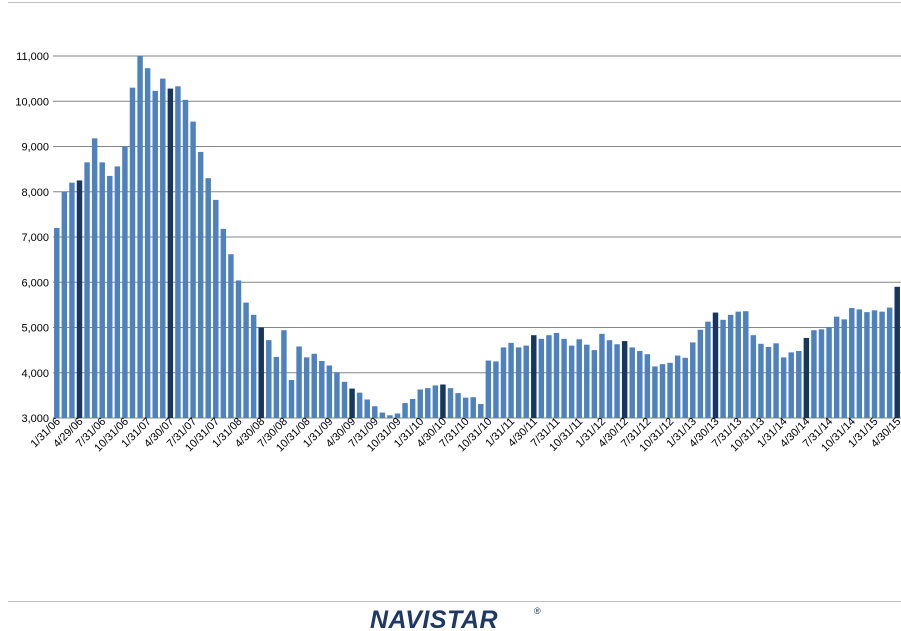 Image resolution: width=901 pixels, height=631 pixels. Describe the element at coordinates (35, 283) in the screenshot. I see `y-tick-label: 6,000` at that location.